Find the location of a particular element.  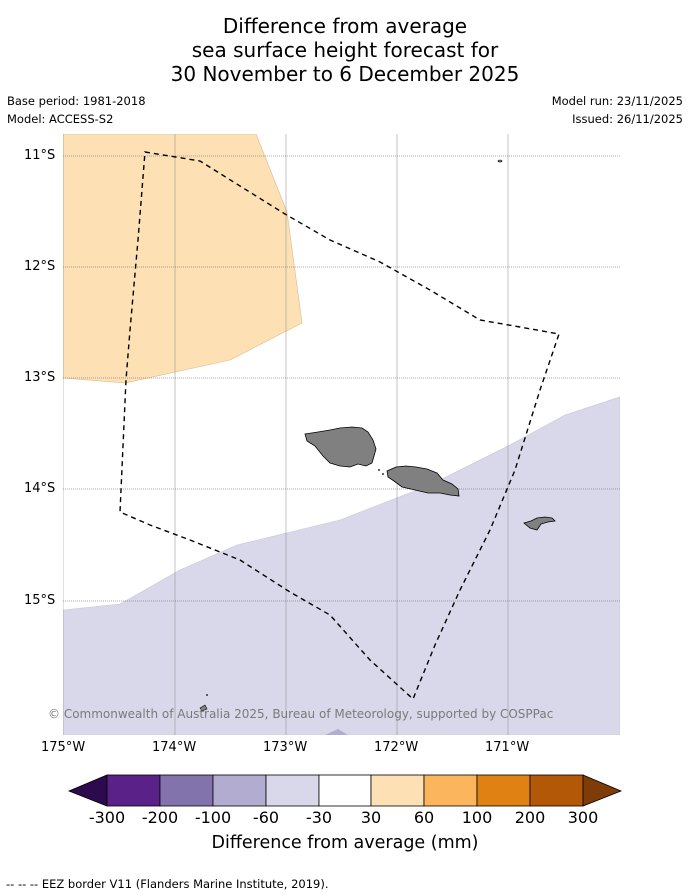

colorbar-tick: -200 is located at coordinates (160, 817).